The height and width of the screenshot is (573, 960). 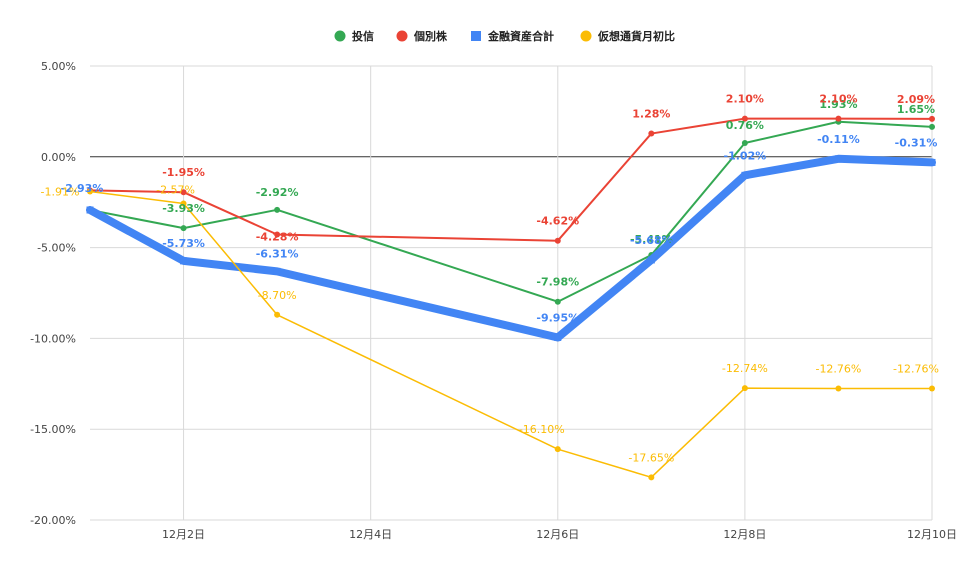 I want to click on legend-label: 金融資産合計, so click(x=520, y=36).